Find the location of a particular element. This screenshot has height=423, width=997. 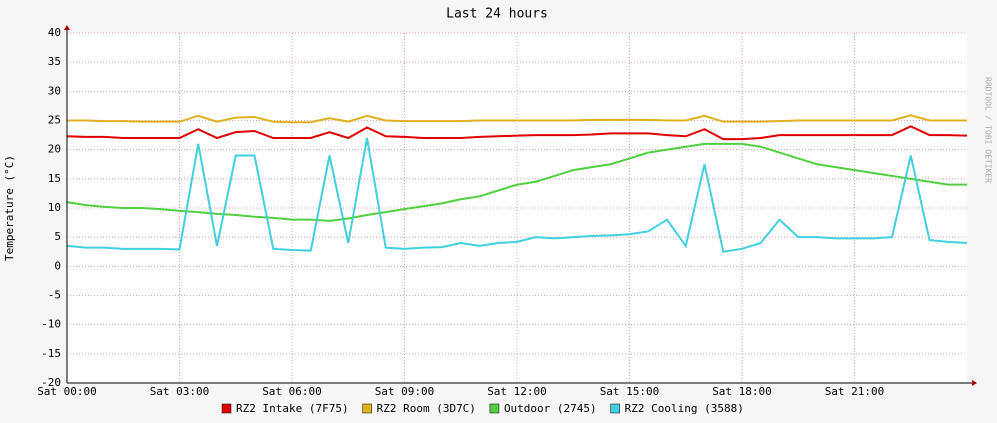

x-tick-label: Sat 09:00 is located at coordinates (405, 391).